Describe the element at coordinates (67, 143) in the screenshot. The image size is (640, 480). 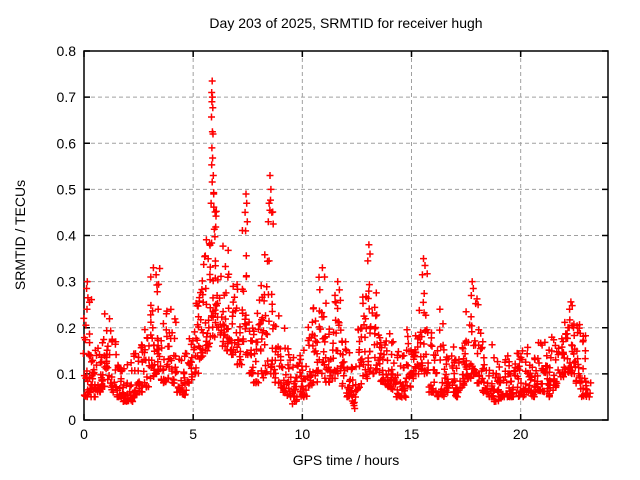
I see `y-tick-label: 0.6` at that location.